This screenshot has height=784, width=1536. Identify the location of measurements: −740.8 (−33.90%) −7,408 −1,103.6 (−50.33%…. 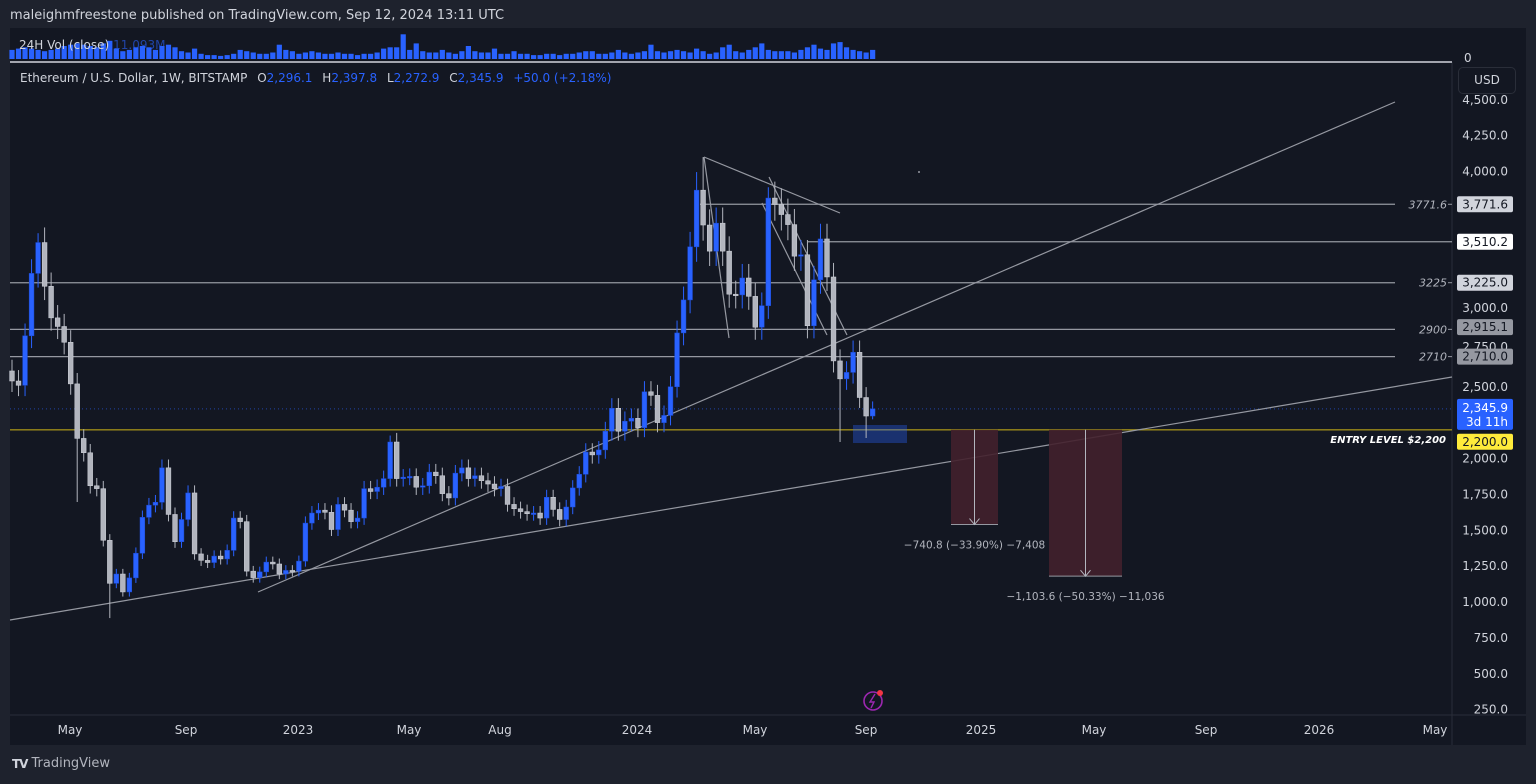
(1034, 516).